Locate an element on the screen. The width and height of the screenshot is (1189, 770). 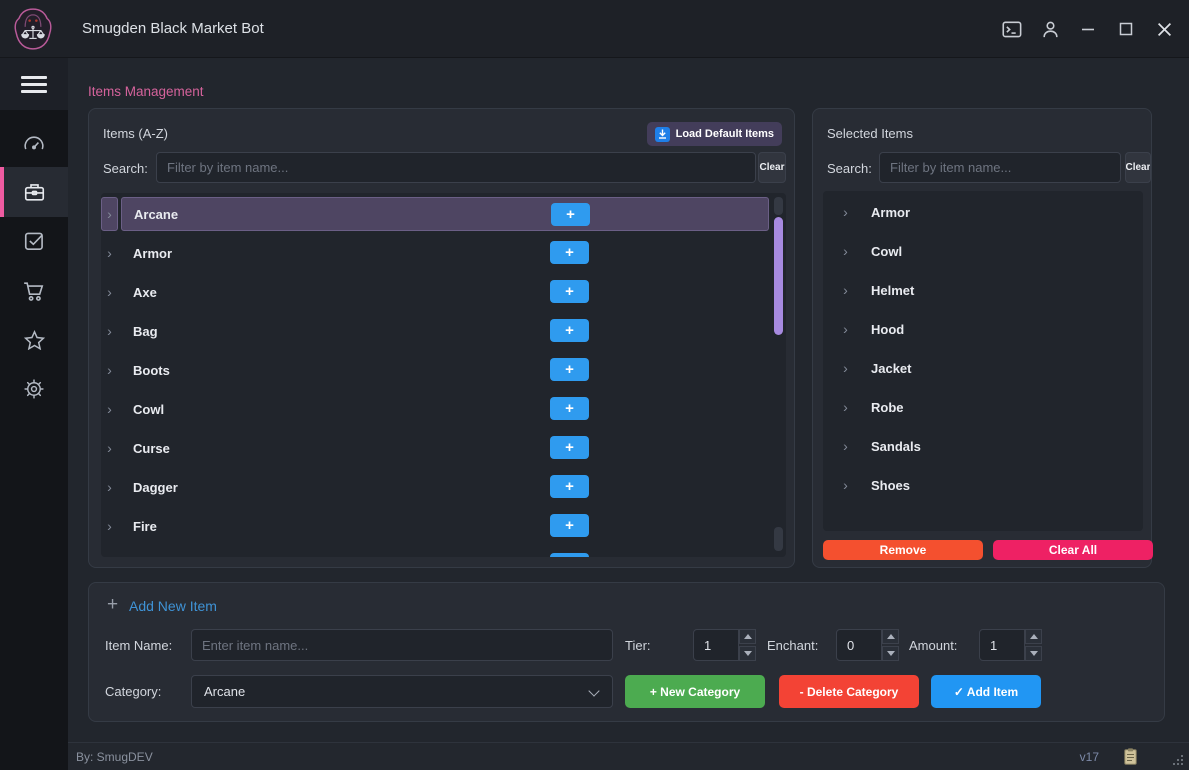
selected-items-list: › Armor › Cowl › Helmet › Hood is located at coordinates (983, 361).